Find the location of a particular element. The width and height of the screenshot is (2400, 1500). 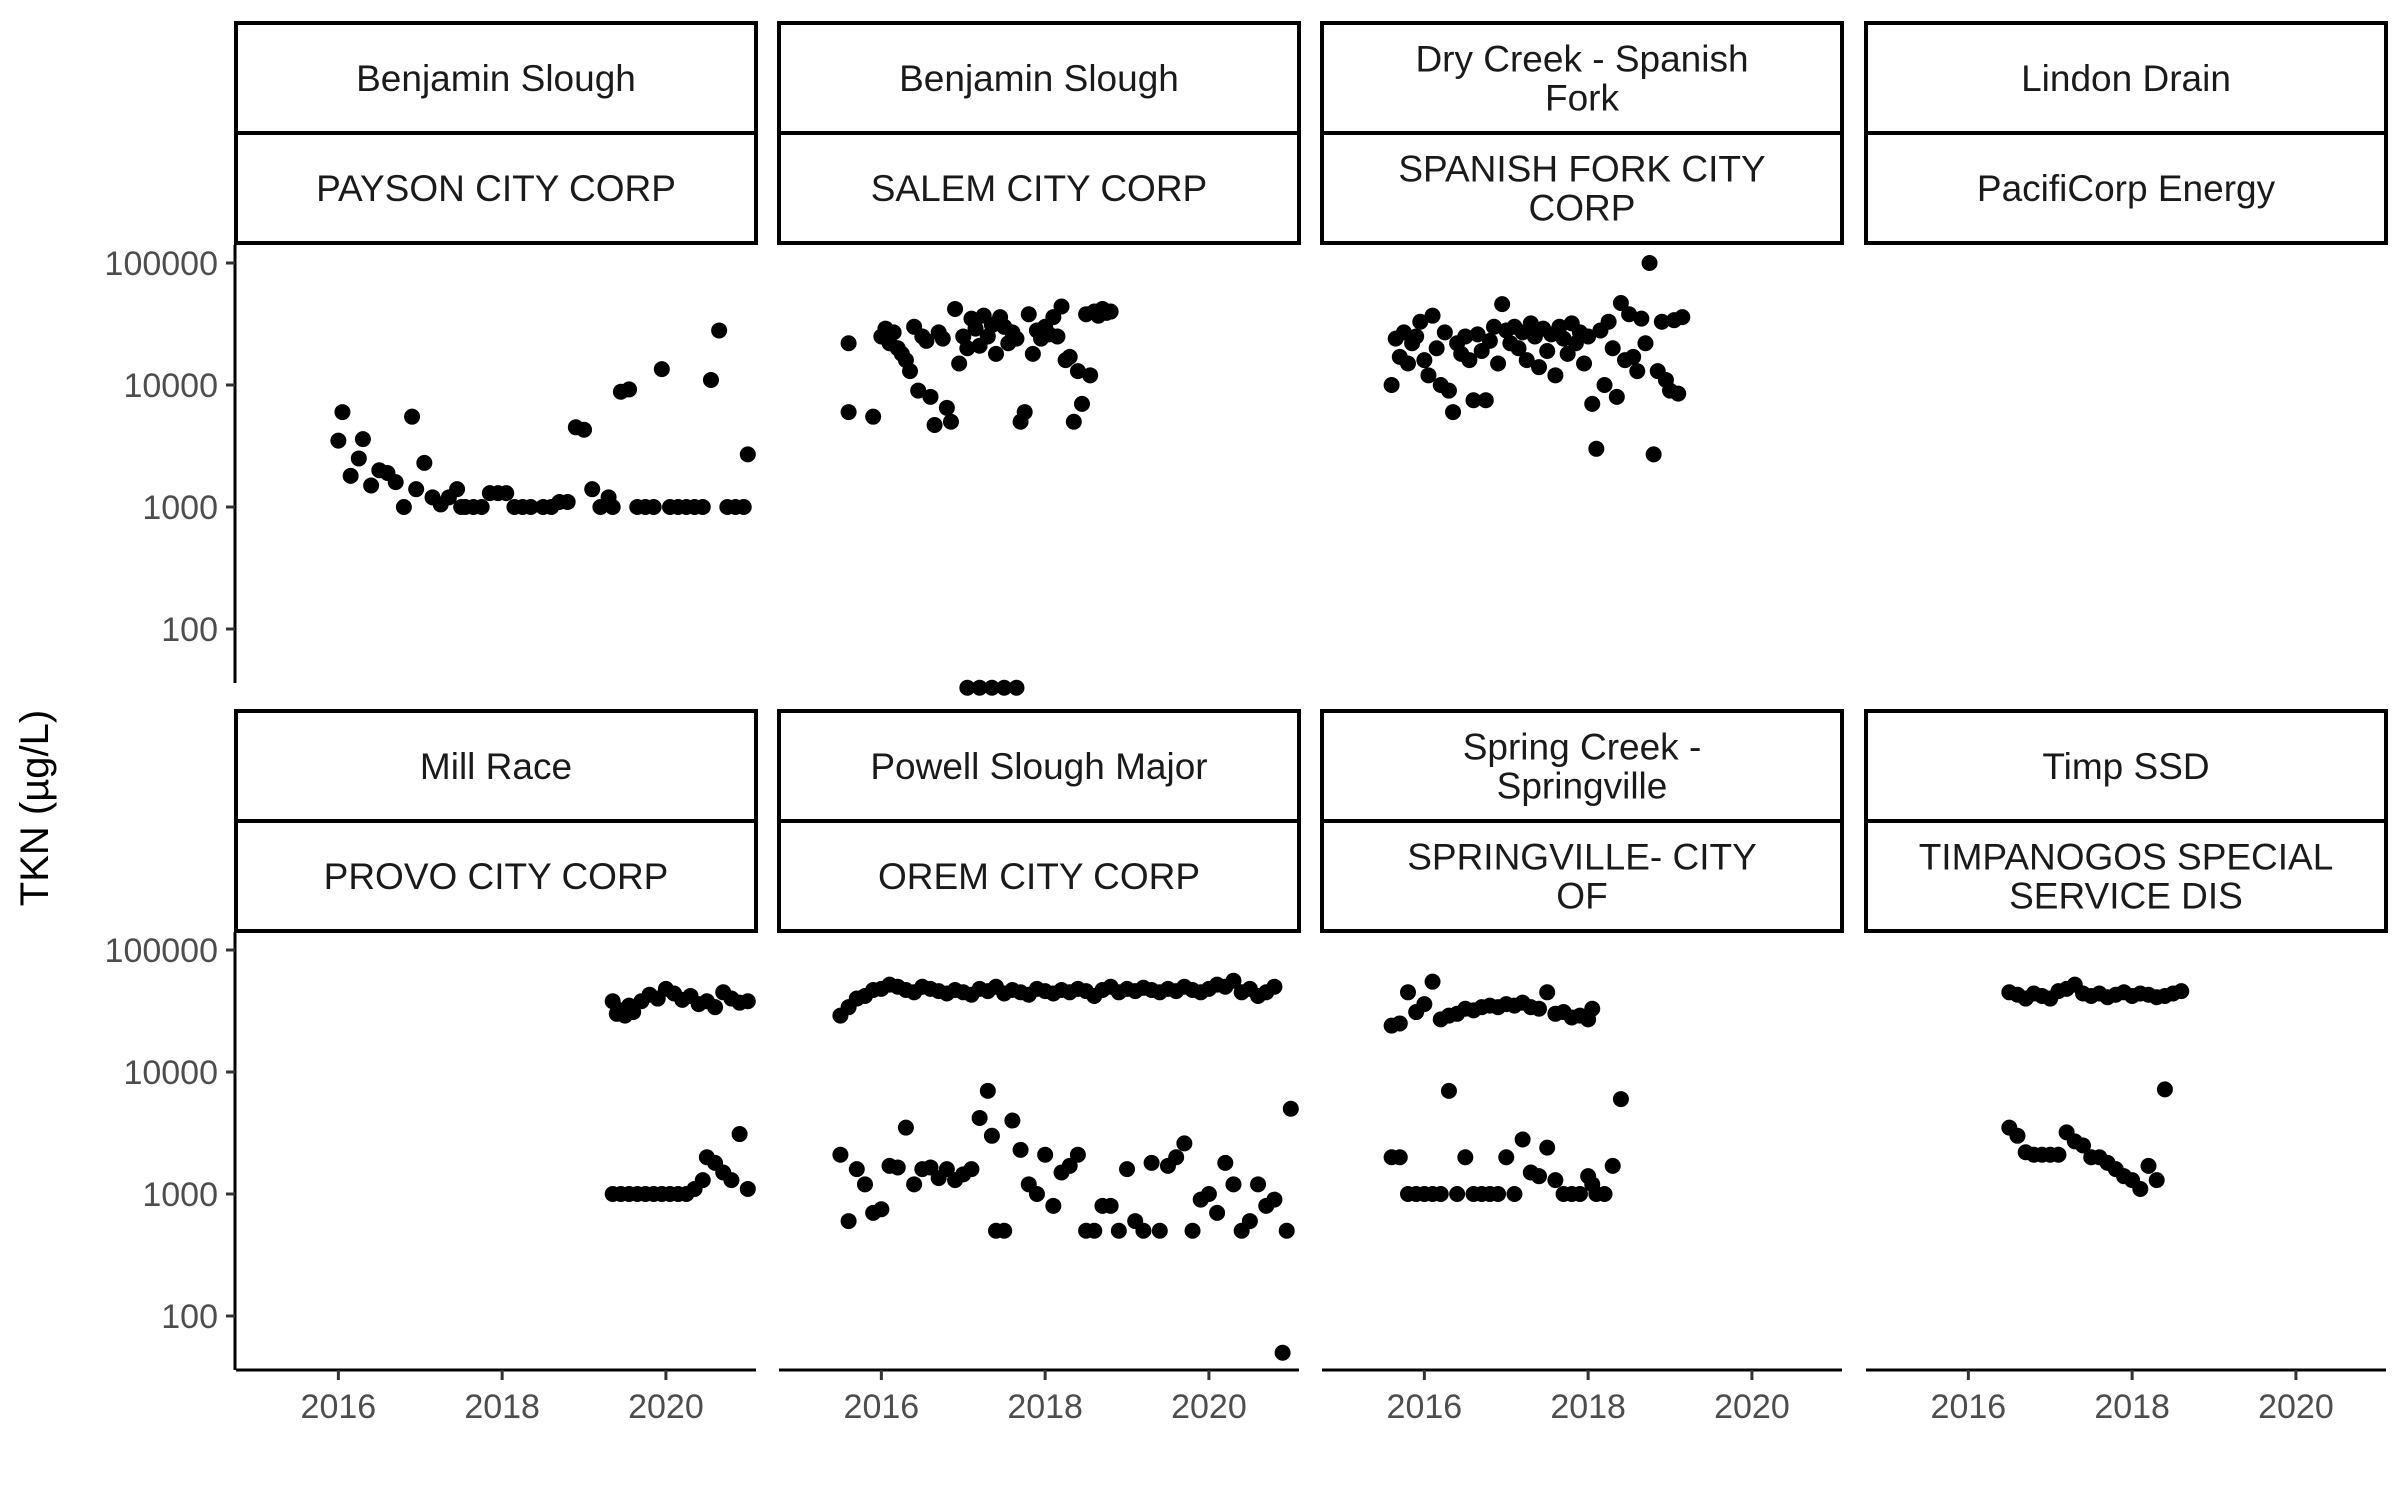

facet-strip-facility-label: SALEM CITY CORP is located at coordinates (1039, 188).